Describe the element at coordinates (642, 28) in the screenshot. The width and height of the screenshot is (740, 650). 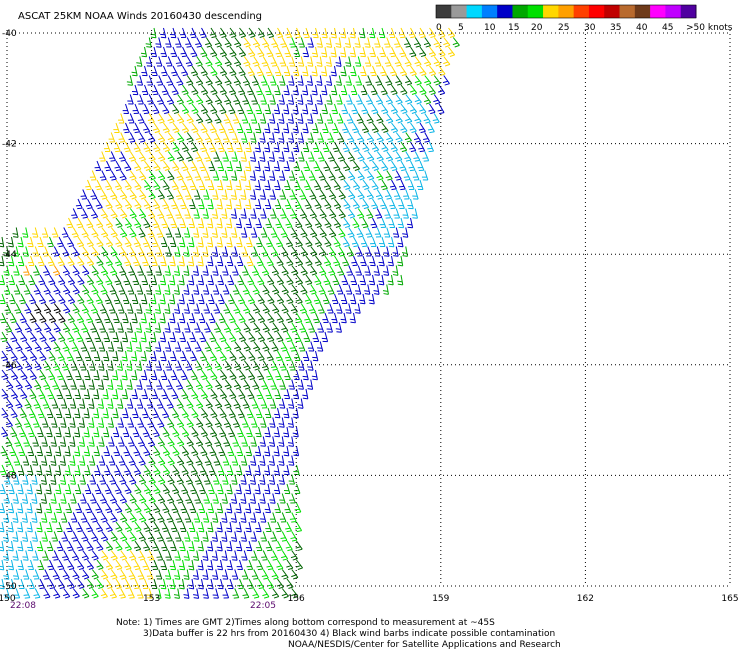
I see `legend-label: 40` at that location.